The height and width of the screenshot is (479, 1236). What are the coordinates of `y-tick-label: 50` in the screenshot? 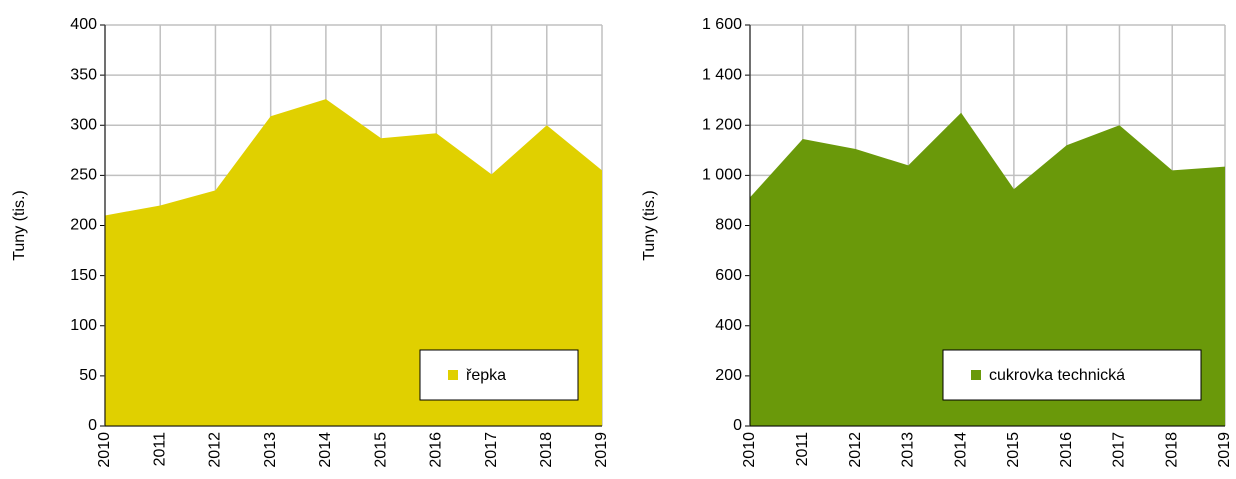 It's located at (88, 375).